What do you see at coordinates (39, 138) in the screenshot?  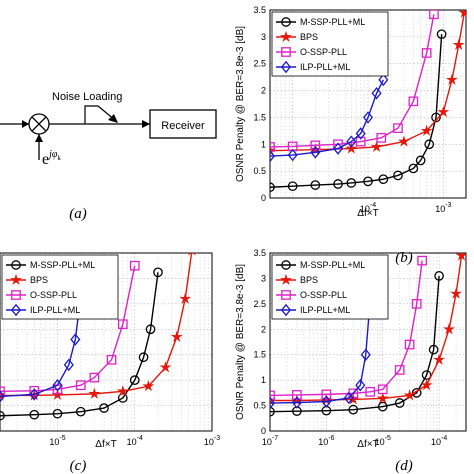 I see `phase-arrow-icon` at bounding box center [39, 138].